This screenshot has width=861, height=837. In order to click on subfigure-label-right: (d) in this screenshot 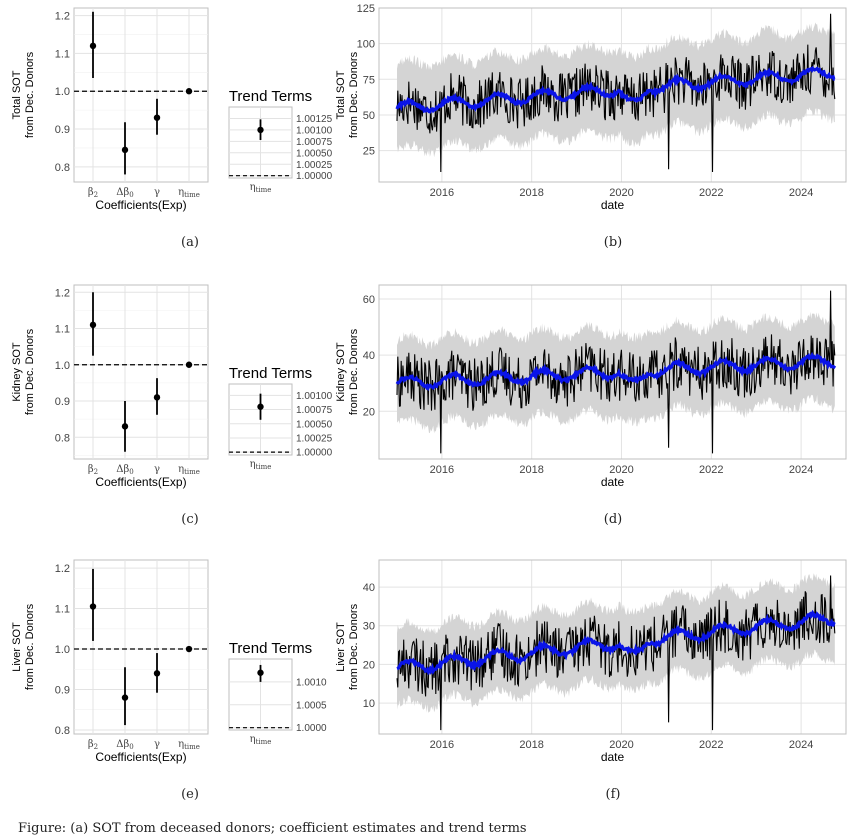, I will do `click(613, 519)`.